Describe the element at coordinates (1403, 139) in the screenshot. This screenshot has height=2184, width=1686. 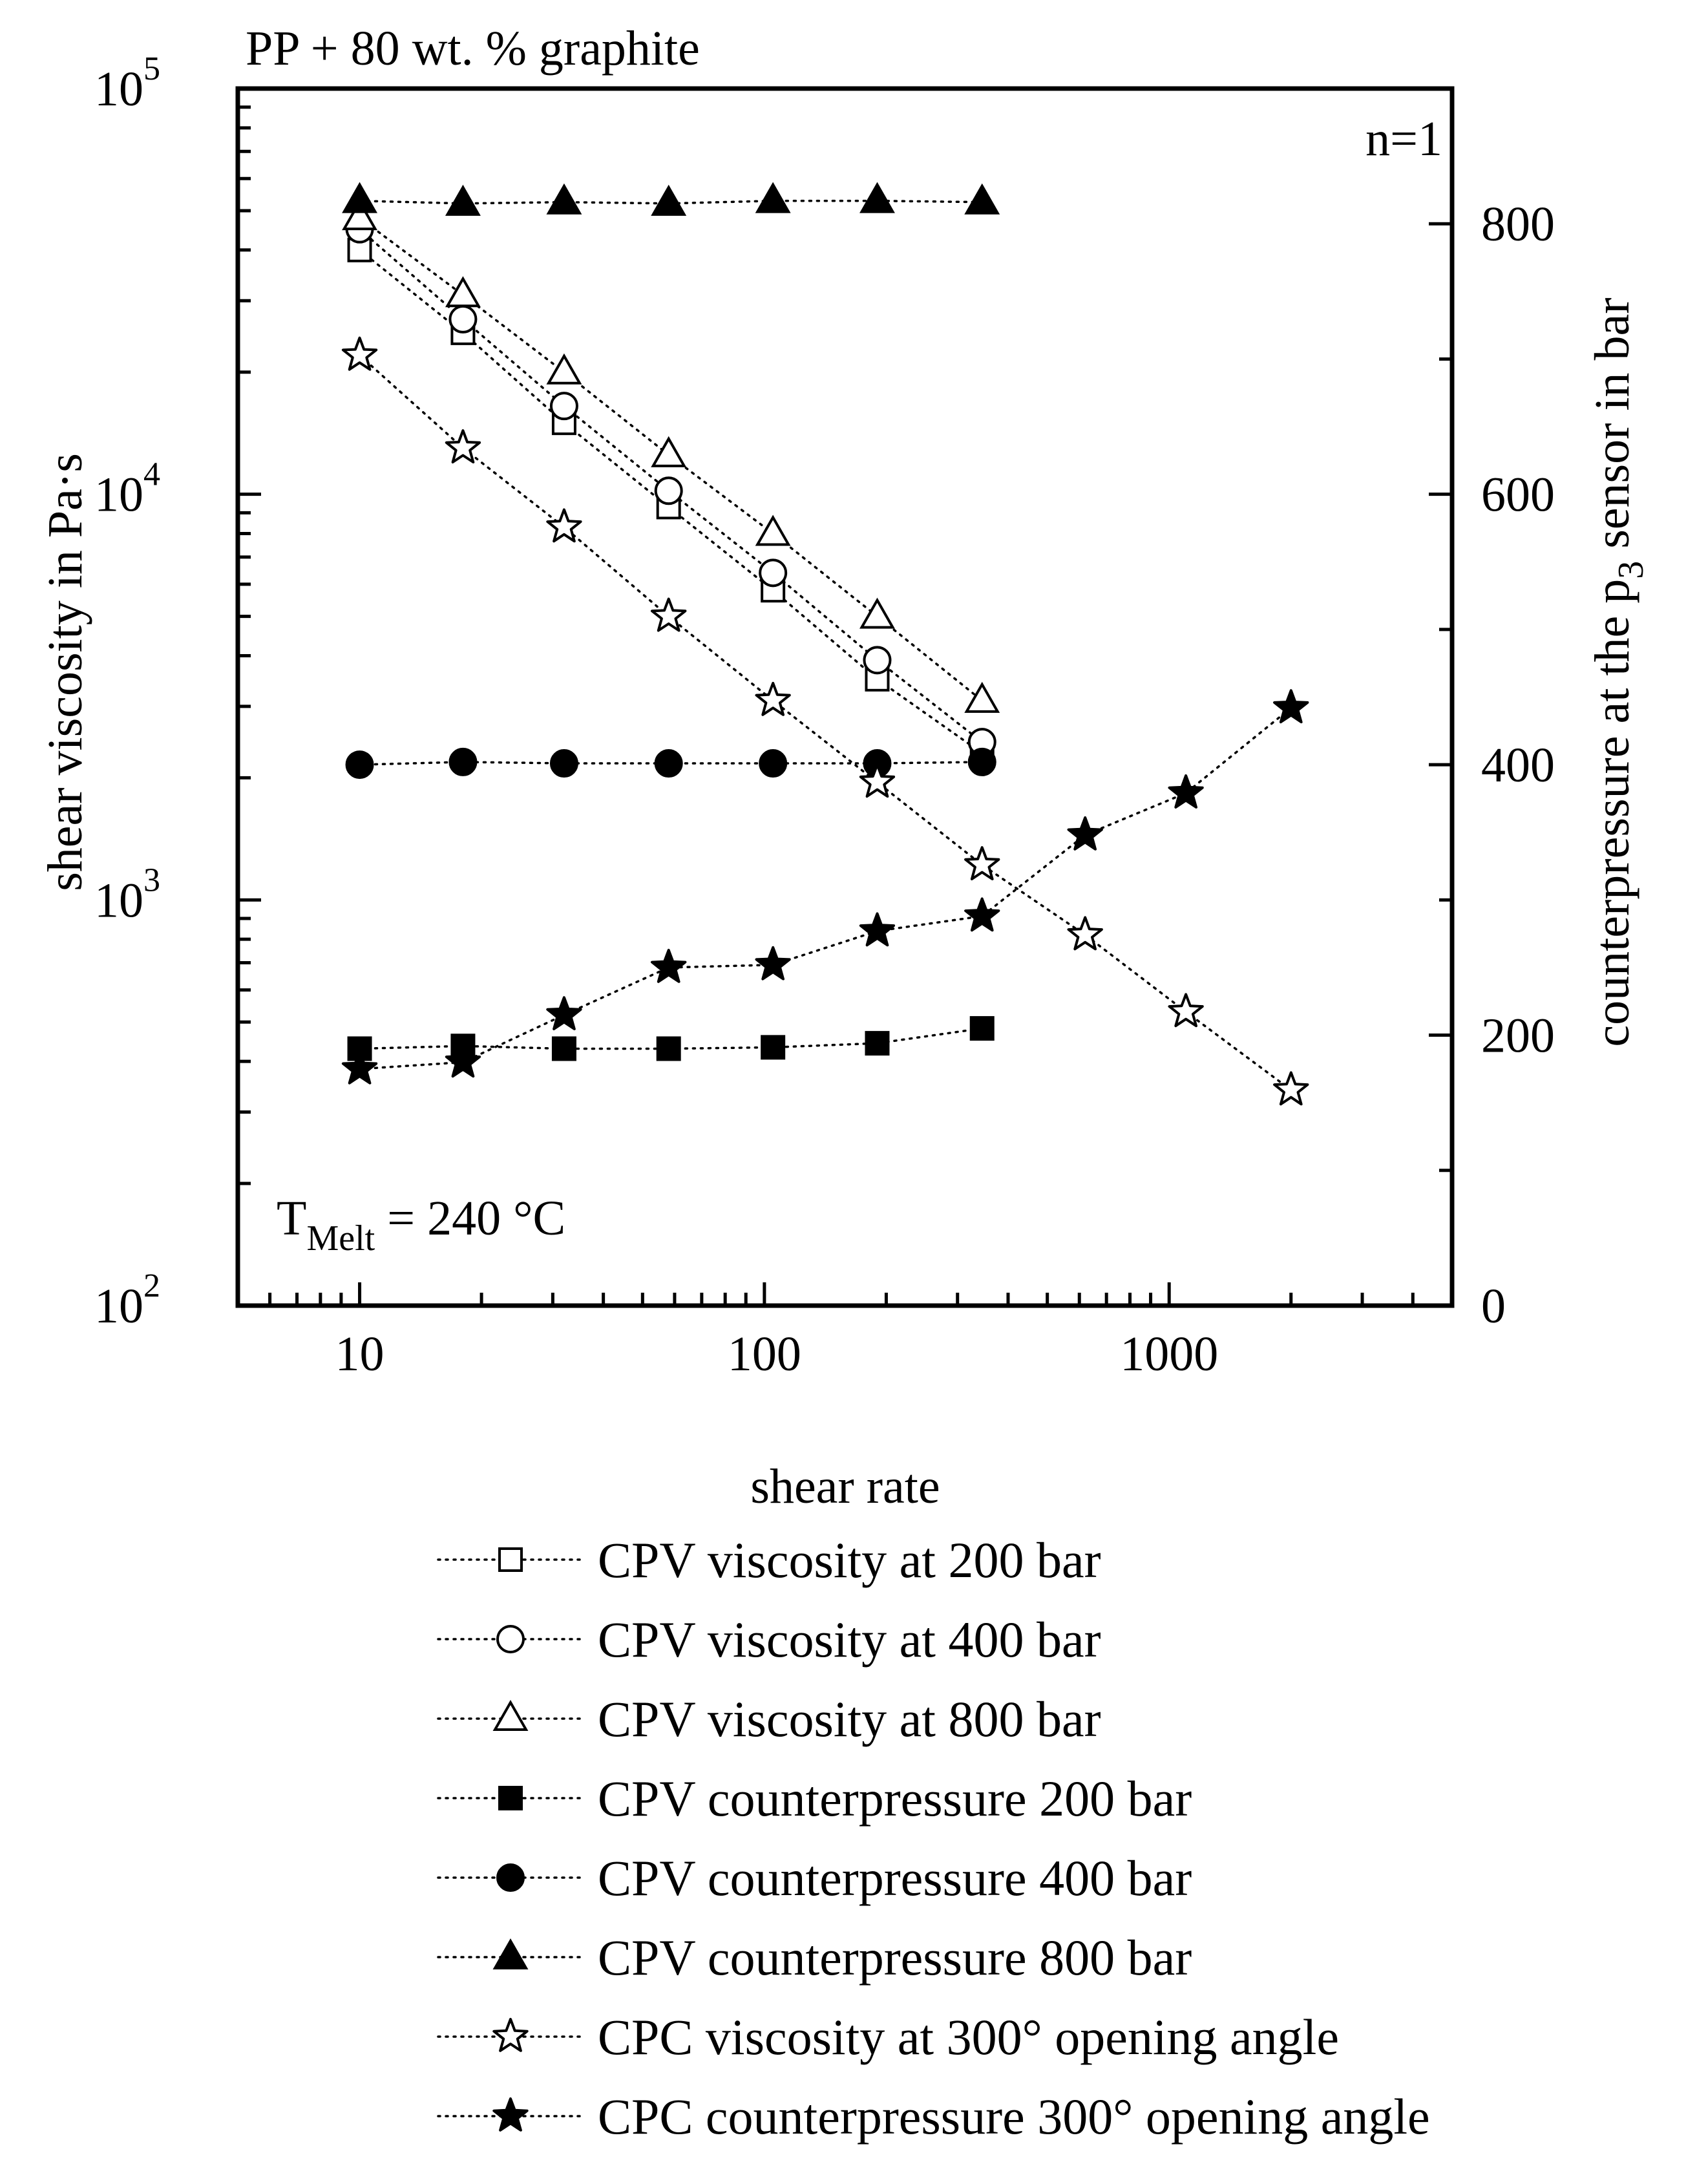
I see `n-annotation: n=1` at that location.